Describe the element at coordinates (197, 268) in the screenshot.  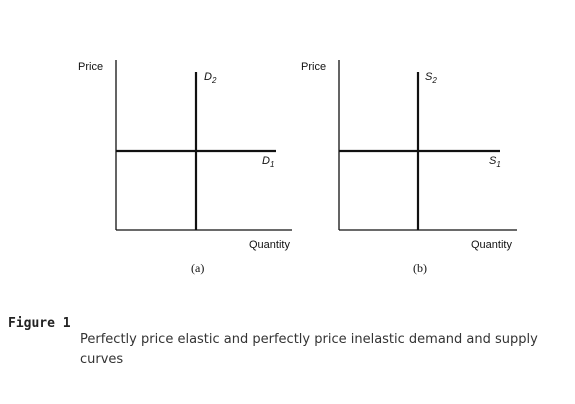
I see `panel-label: (a)` at that location.